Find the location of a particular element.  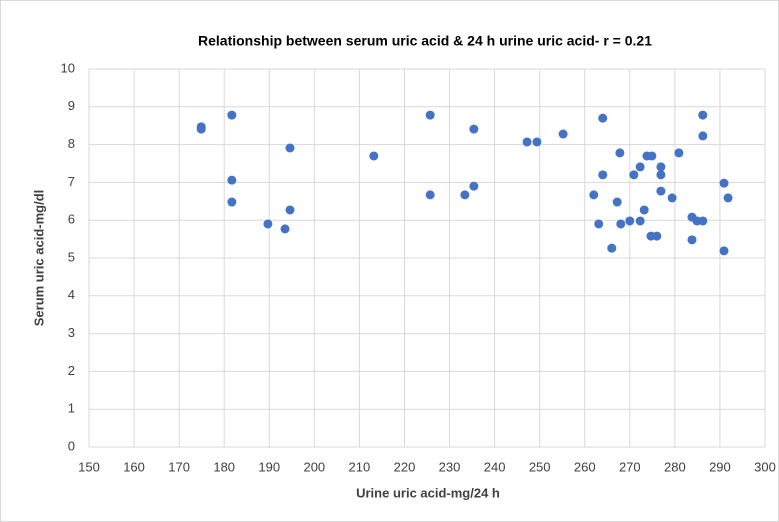

x-tick-label: 280 is located at coordinates (675, 466).